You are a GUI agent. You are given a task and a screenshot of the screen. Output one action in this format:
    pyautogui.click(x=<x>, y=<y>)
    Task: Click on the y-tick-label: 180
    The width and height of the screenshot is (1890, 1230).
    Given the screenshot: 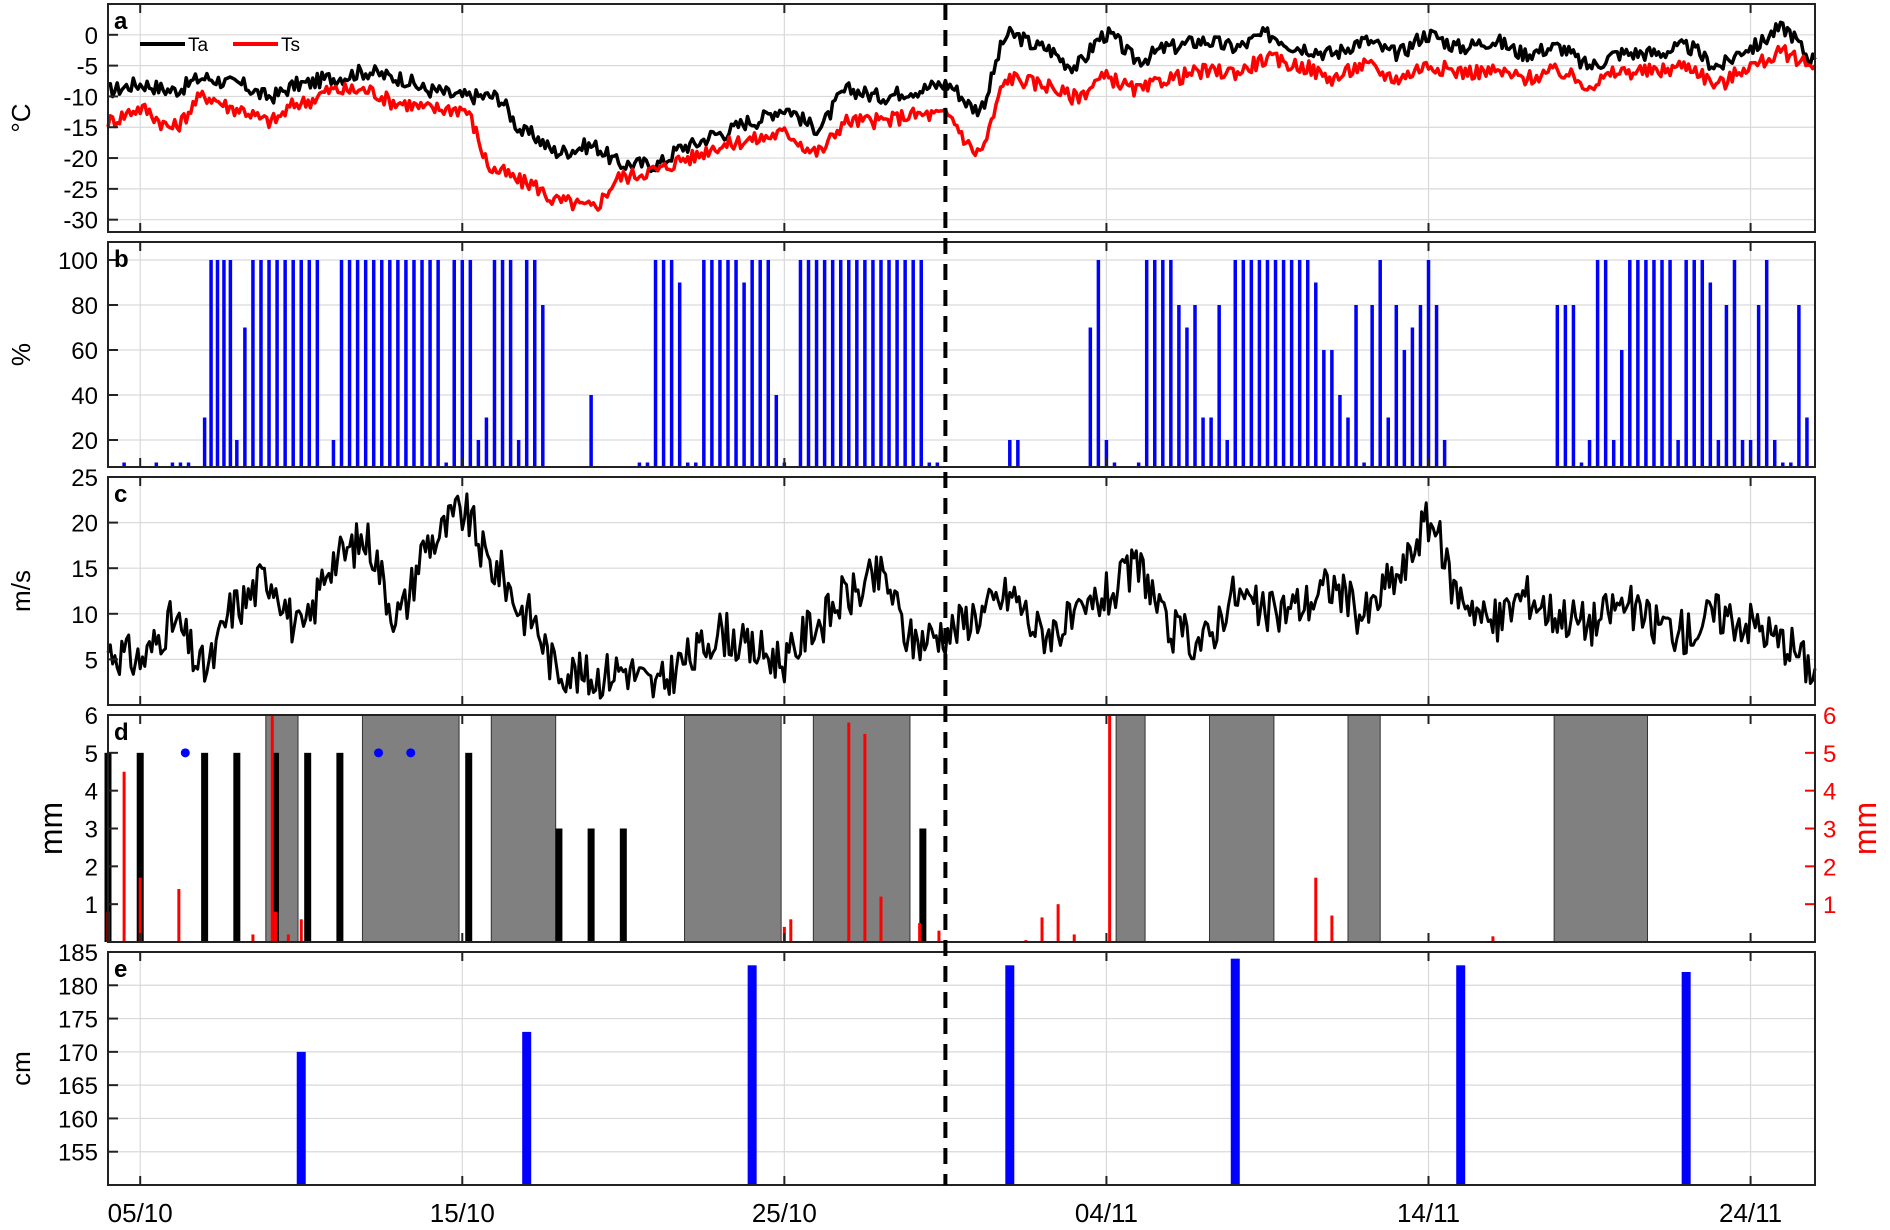 What is the action you would take?
    pyautogui.click(x=78, y=986)
    